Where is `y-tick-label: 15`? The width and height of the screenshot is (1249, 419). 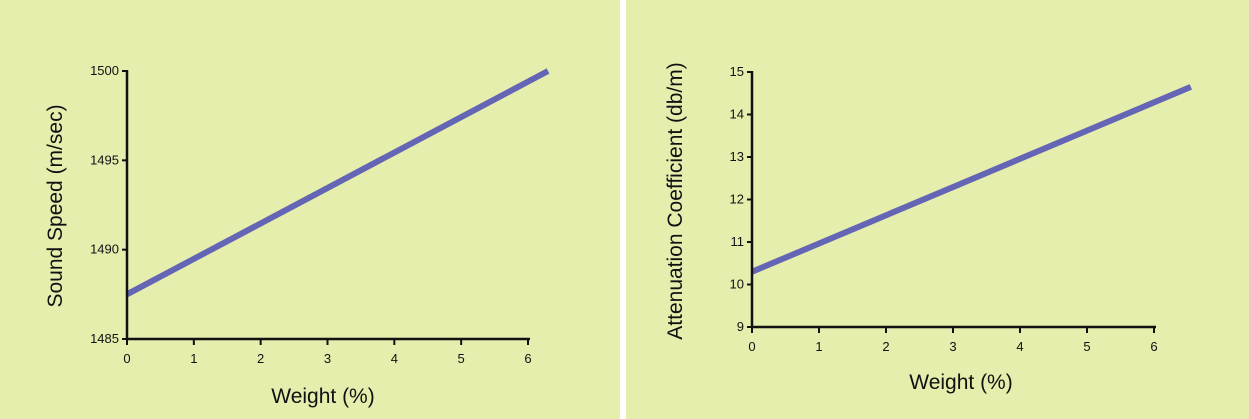
y-tick-label: 15 is located at coordinates (737, 71).